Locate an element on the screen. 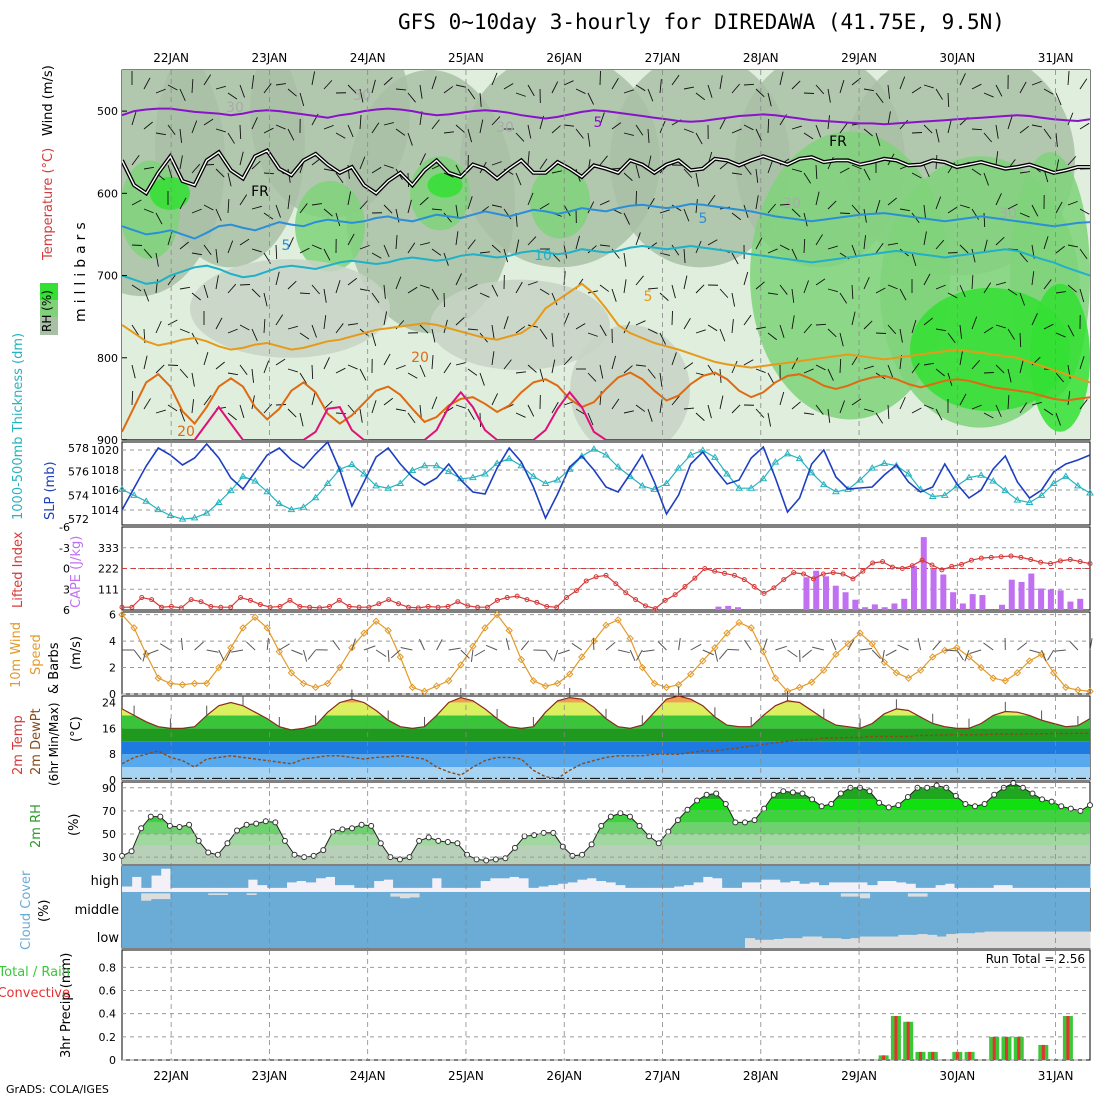 This screenshot has width=1100, height=1100. date-label-bottom: 22JAN is located at coordinates (171, 1076).